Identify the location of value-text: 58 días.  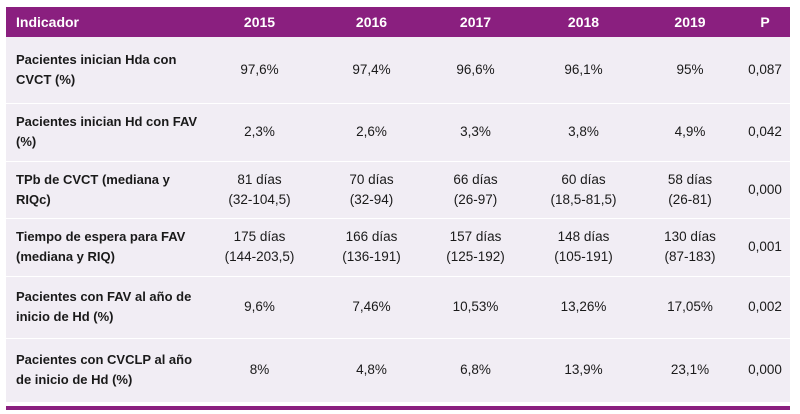
(690, 179).